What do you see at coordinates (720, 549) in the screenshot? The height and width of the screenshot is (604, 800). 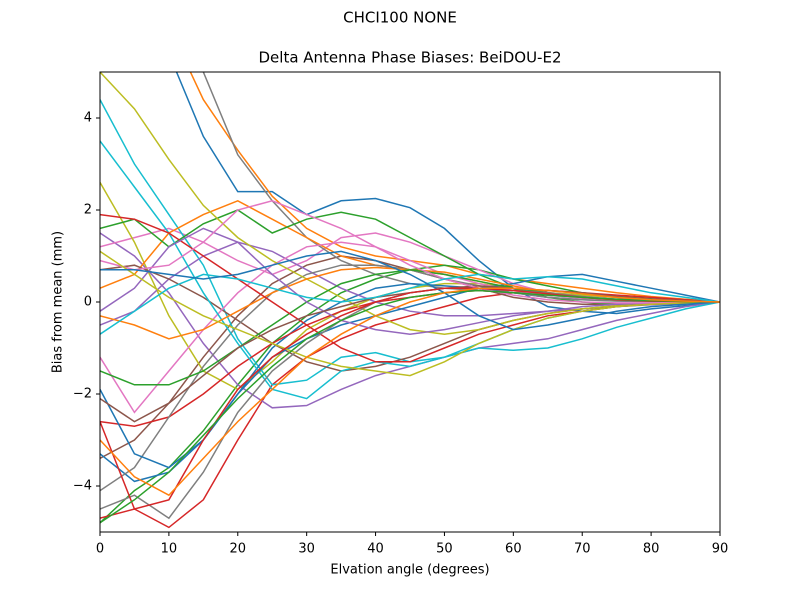 I see `x-tick-label: 90` at bounding box center [720, 549].